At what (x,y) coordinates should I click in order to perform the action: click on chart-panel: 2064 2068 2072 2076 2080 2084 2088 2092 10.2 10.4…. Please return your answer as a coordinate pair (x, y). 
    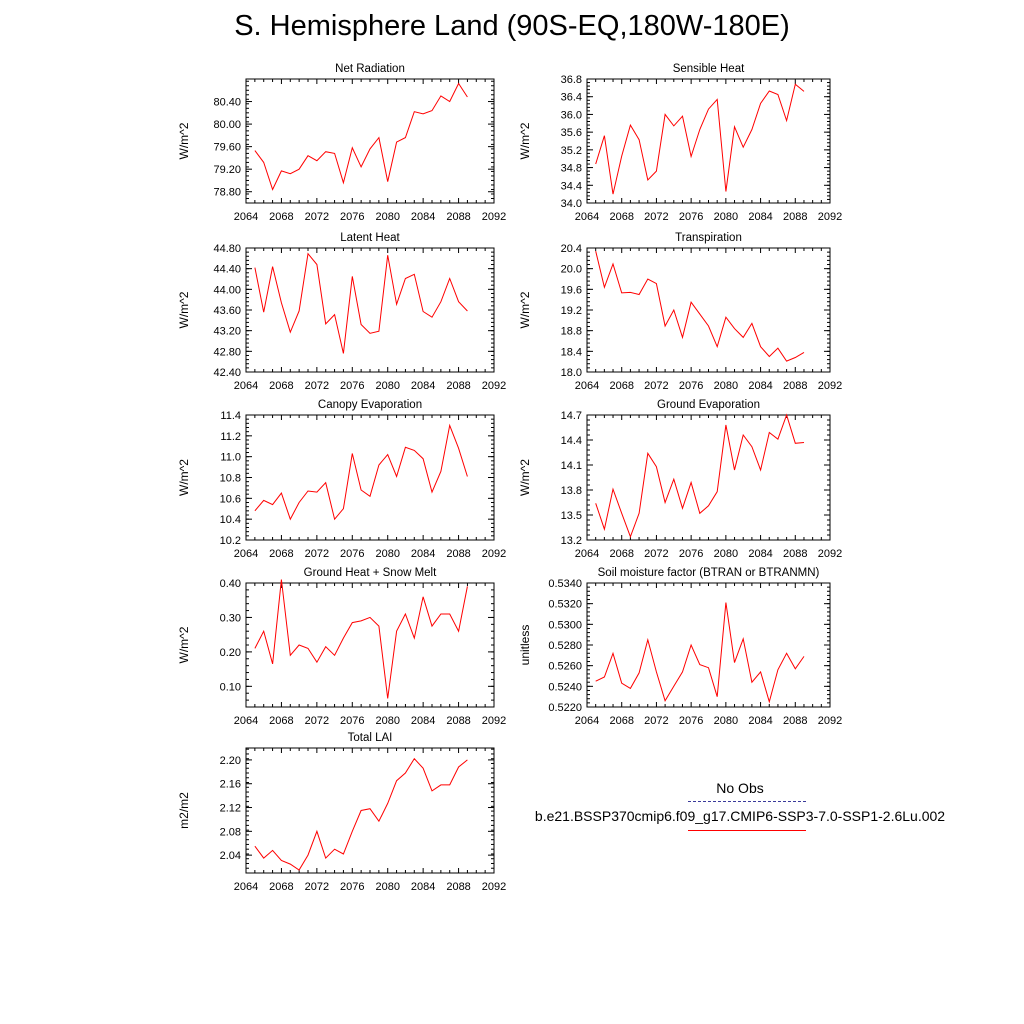
    Looking at the image, I should click on (341, 479).